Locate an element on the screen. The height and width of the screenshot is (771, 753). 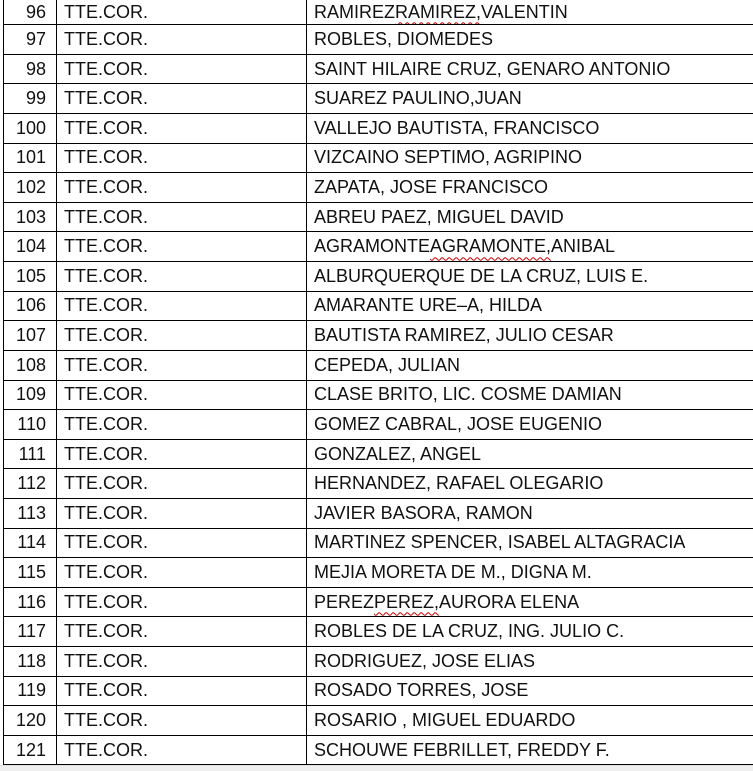
table-row: 101 TTE.COR. VIZCAINO SEPTIMO, AGRIPINO is located at coordinates (378, 158).